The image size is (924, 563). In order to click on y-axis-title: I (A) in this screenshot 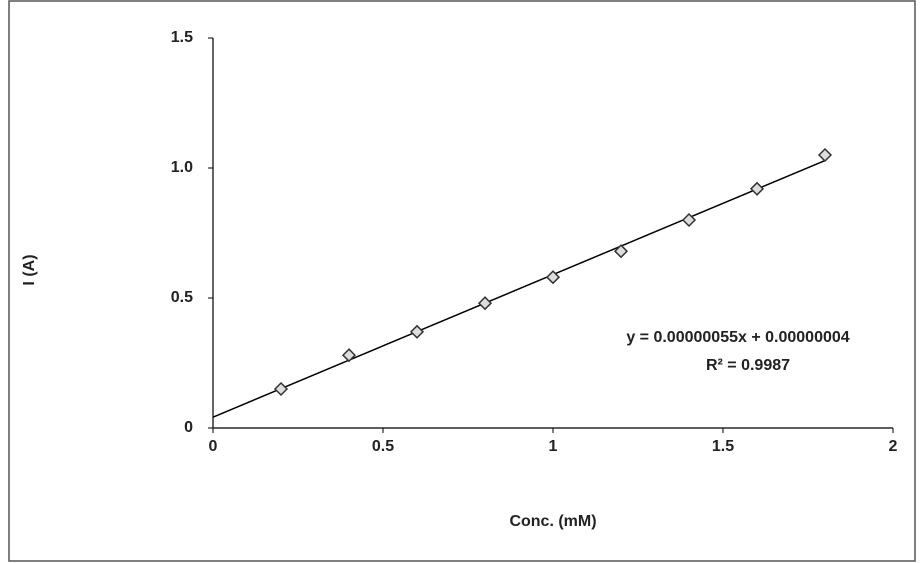, I will do `click(29, 269)`.